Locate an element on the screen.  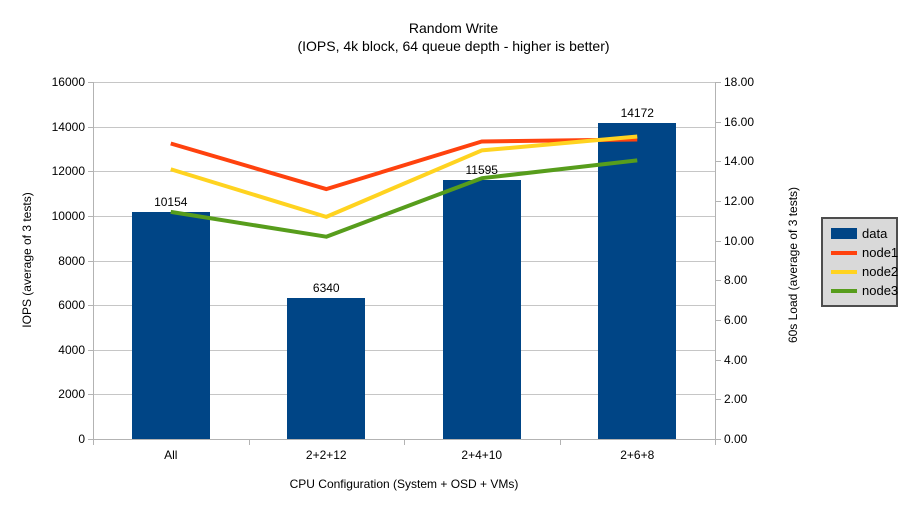
legend-label-node3: node3 is located at coordinates (880, 290).